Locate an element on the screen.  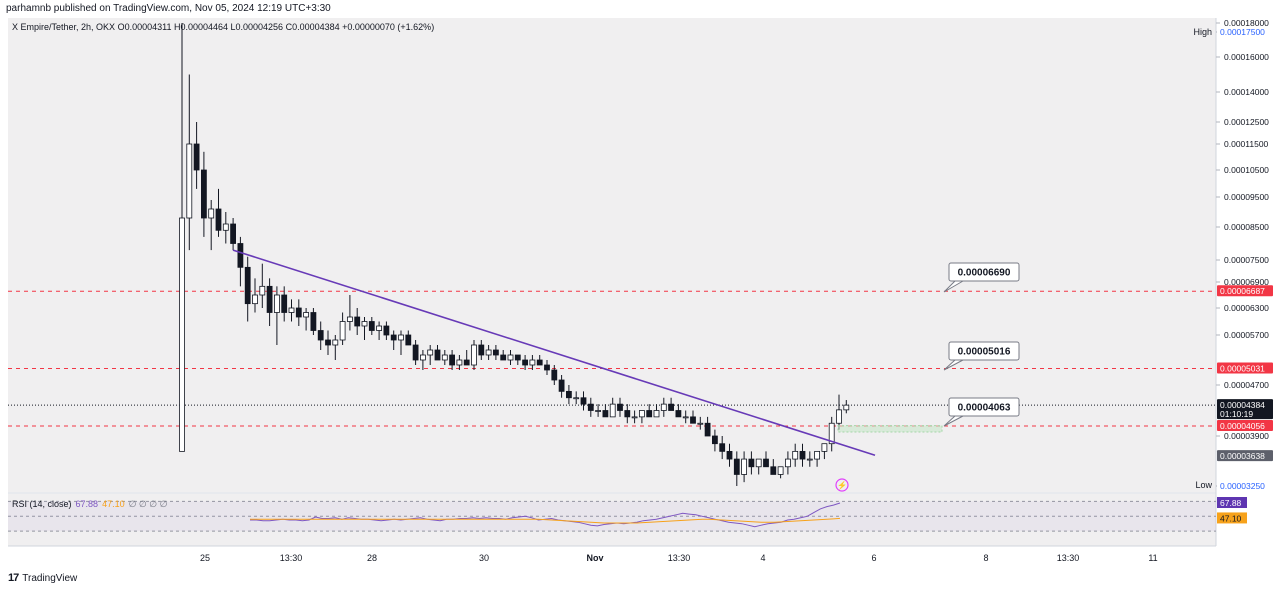
low-label: Low is located at coordinates (1203, 485).